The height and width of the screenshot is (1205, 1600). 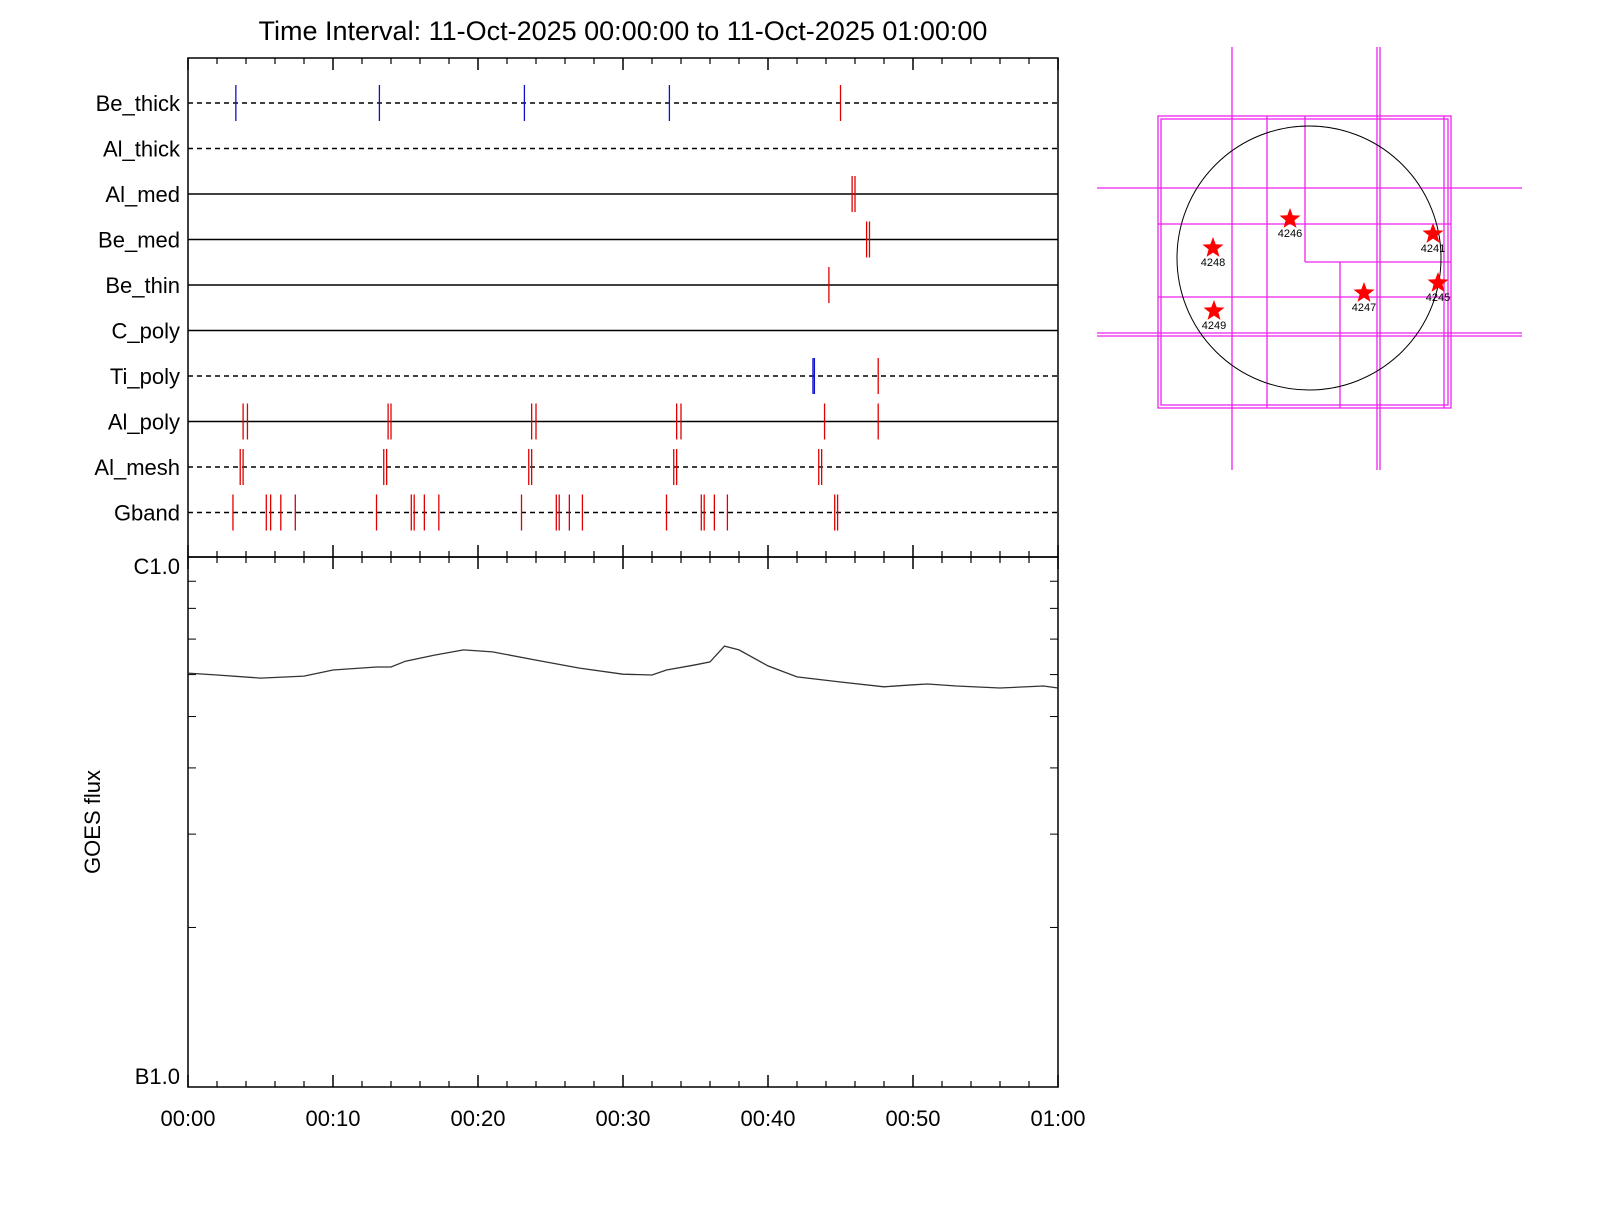 What do you see at coordinates (623, 667) in the screenshot?
I see `flux-line` at bounding box center [623, 667].